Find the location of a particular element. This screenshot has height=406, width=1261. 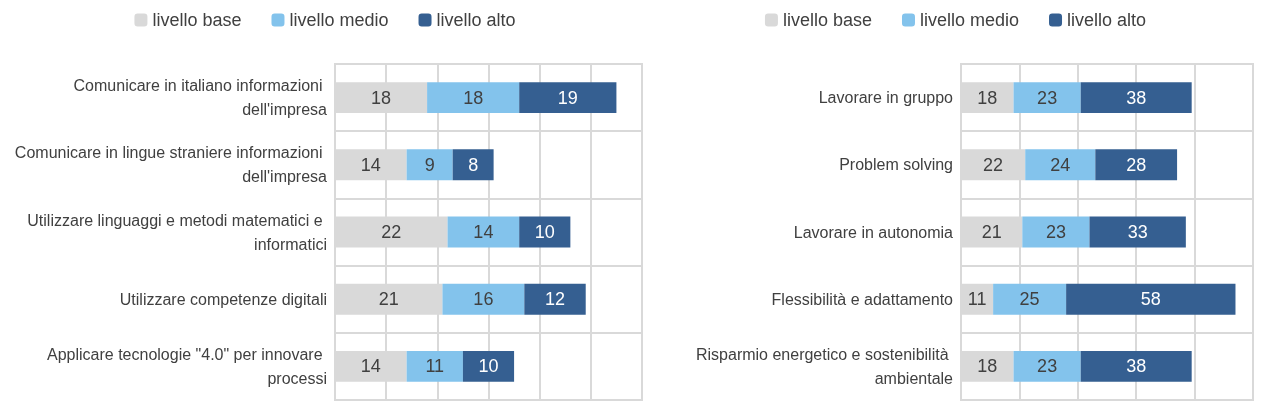

y-tick-label: Flessibilità e adattamento is located at coordinates (862, 299).